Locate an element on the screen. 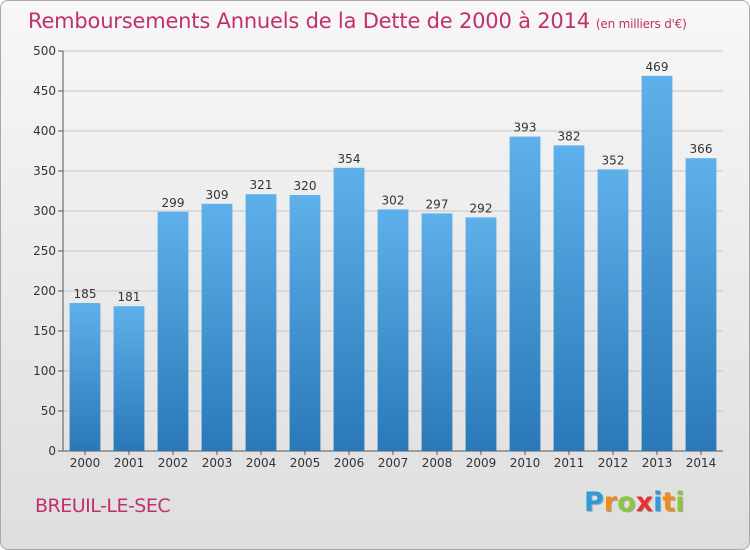 This screenshot has width=750, height=550. y-tick-label: 400 is located at coordinates (44, 131).